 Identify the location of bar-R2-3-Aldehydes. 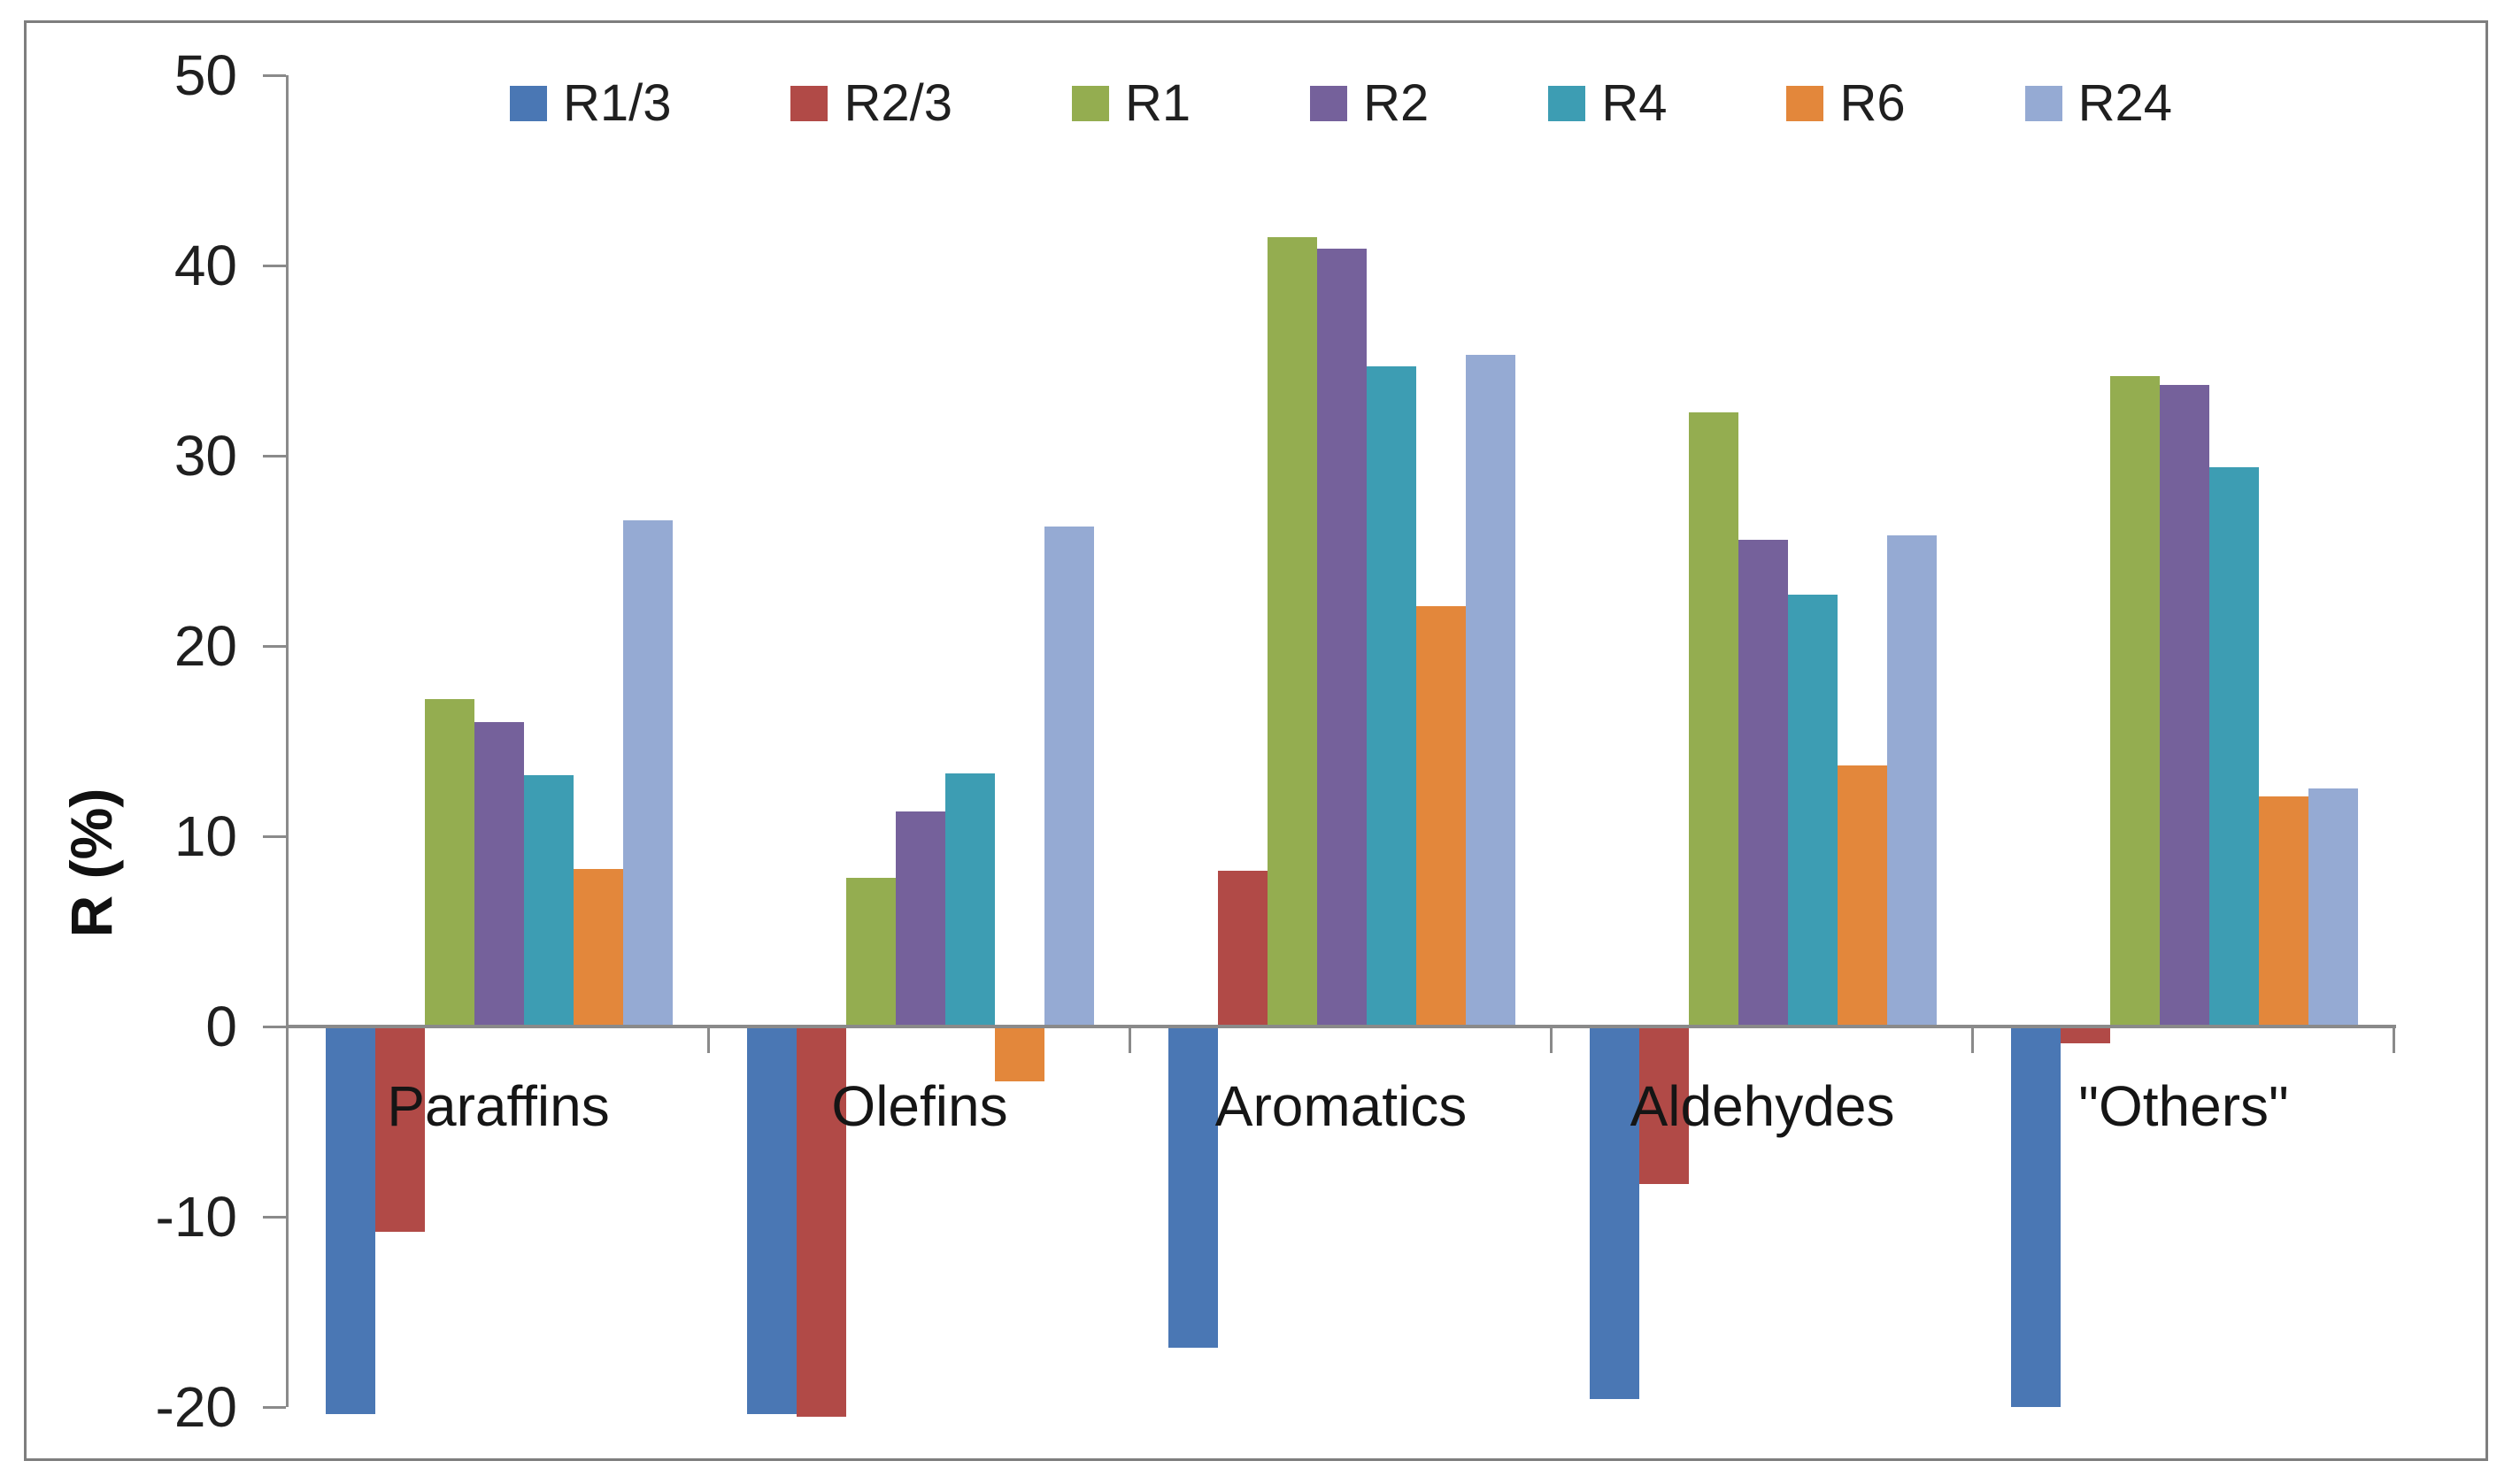
(1664, 1106).